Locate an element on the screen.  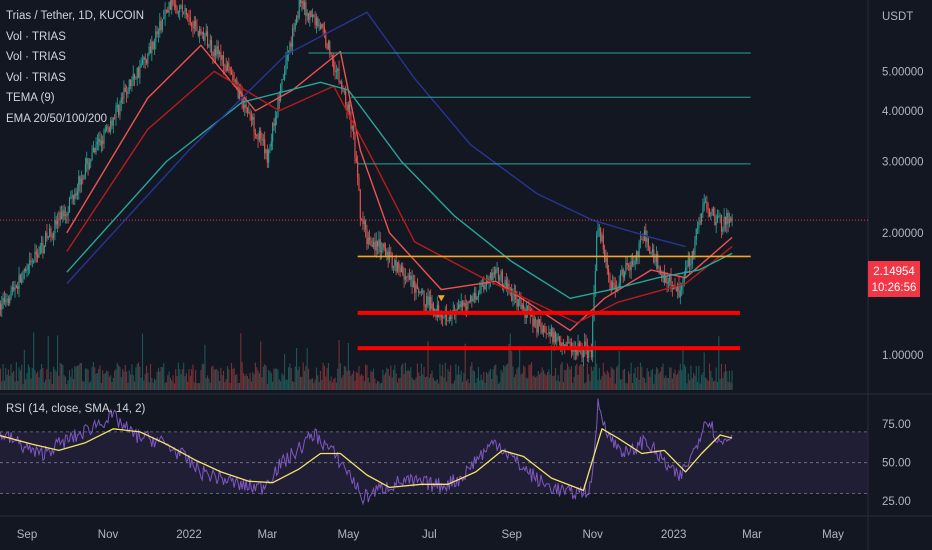
time-tick-label: 2022 is located at coordinates (189, 535).